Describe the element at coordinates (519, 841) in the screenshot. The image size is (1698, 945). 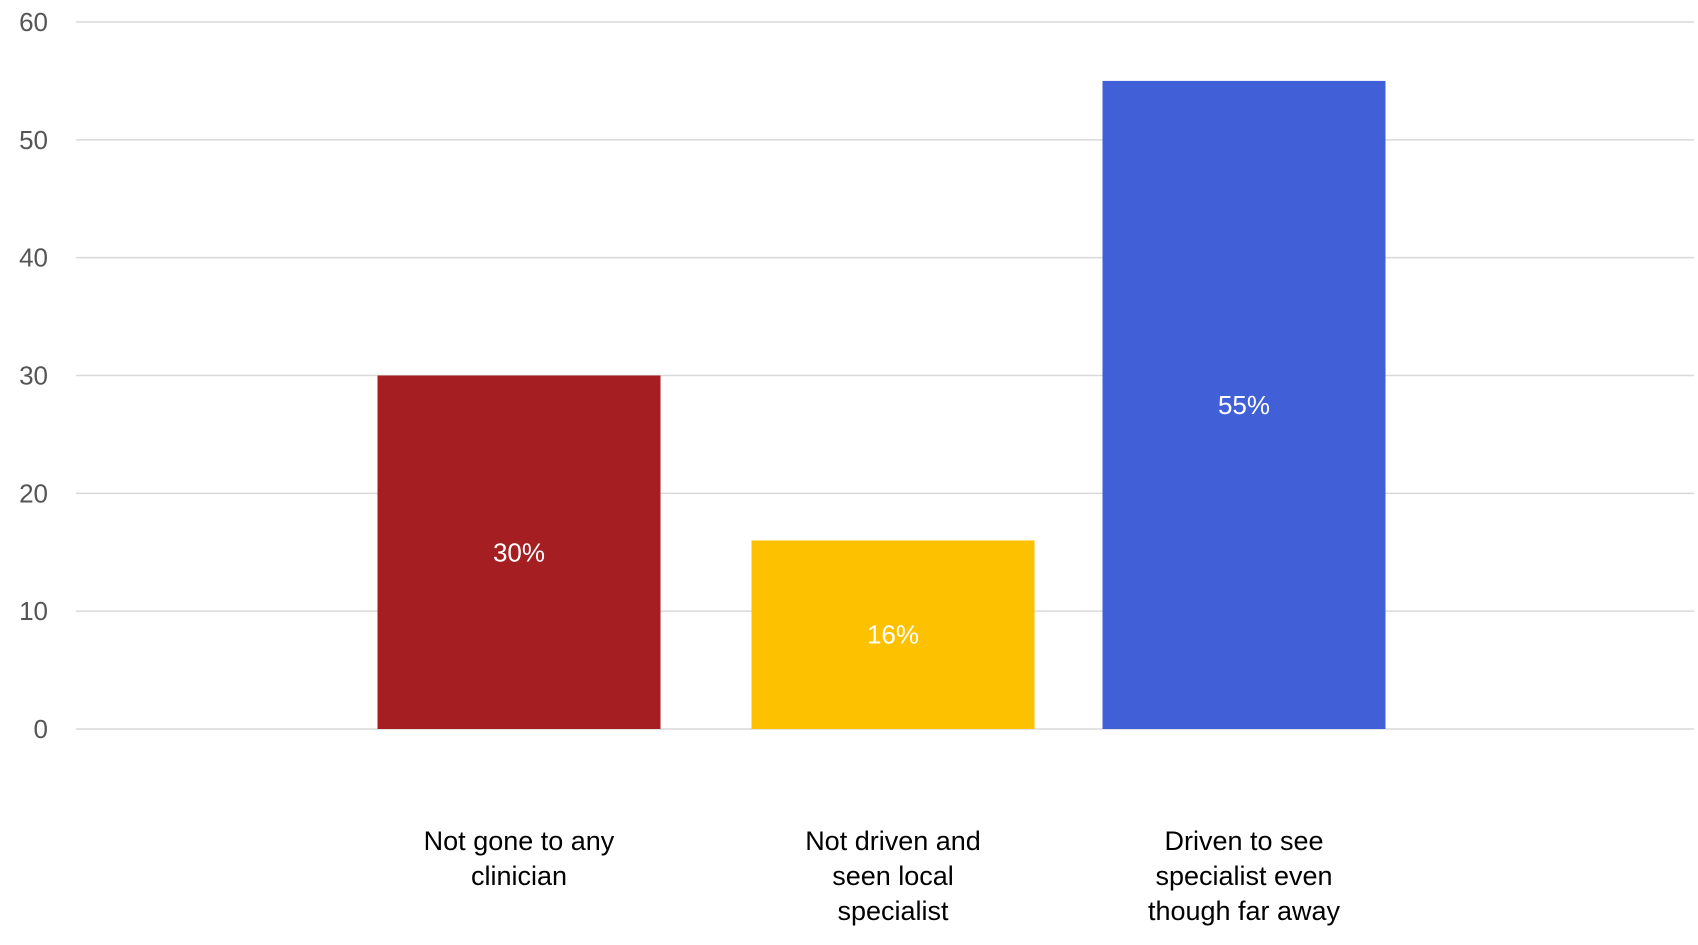
I see `x-category-label-line: Not gone to any` at that location.